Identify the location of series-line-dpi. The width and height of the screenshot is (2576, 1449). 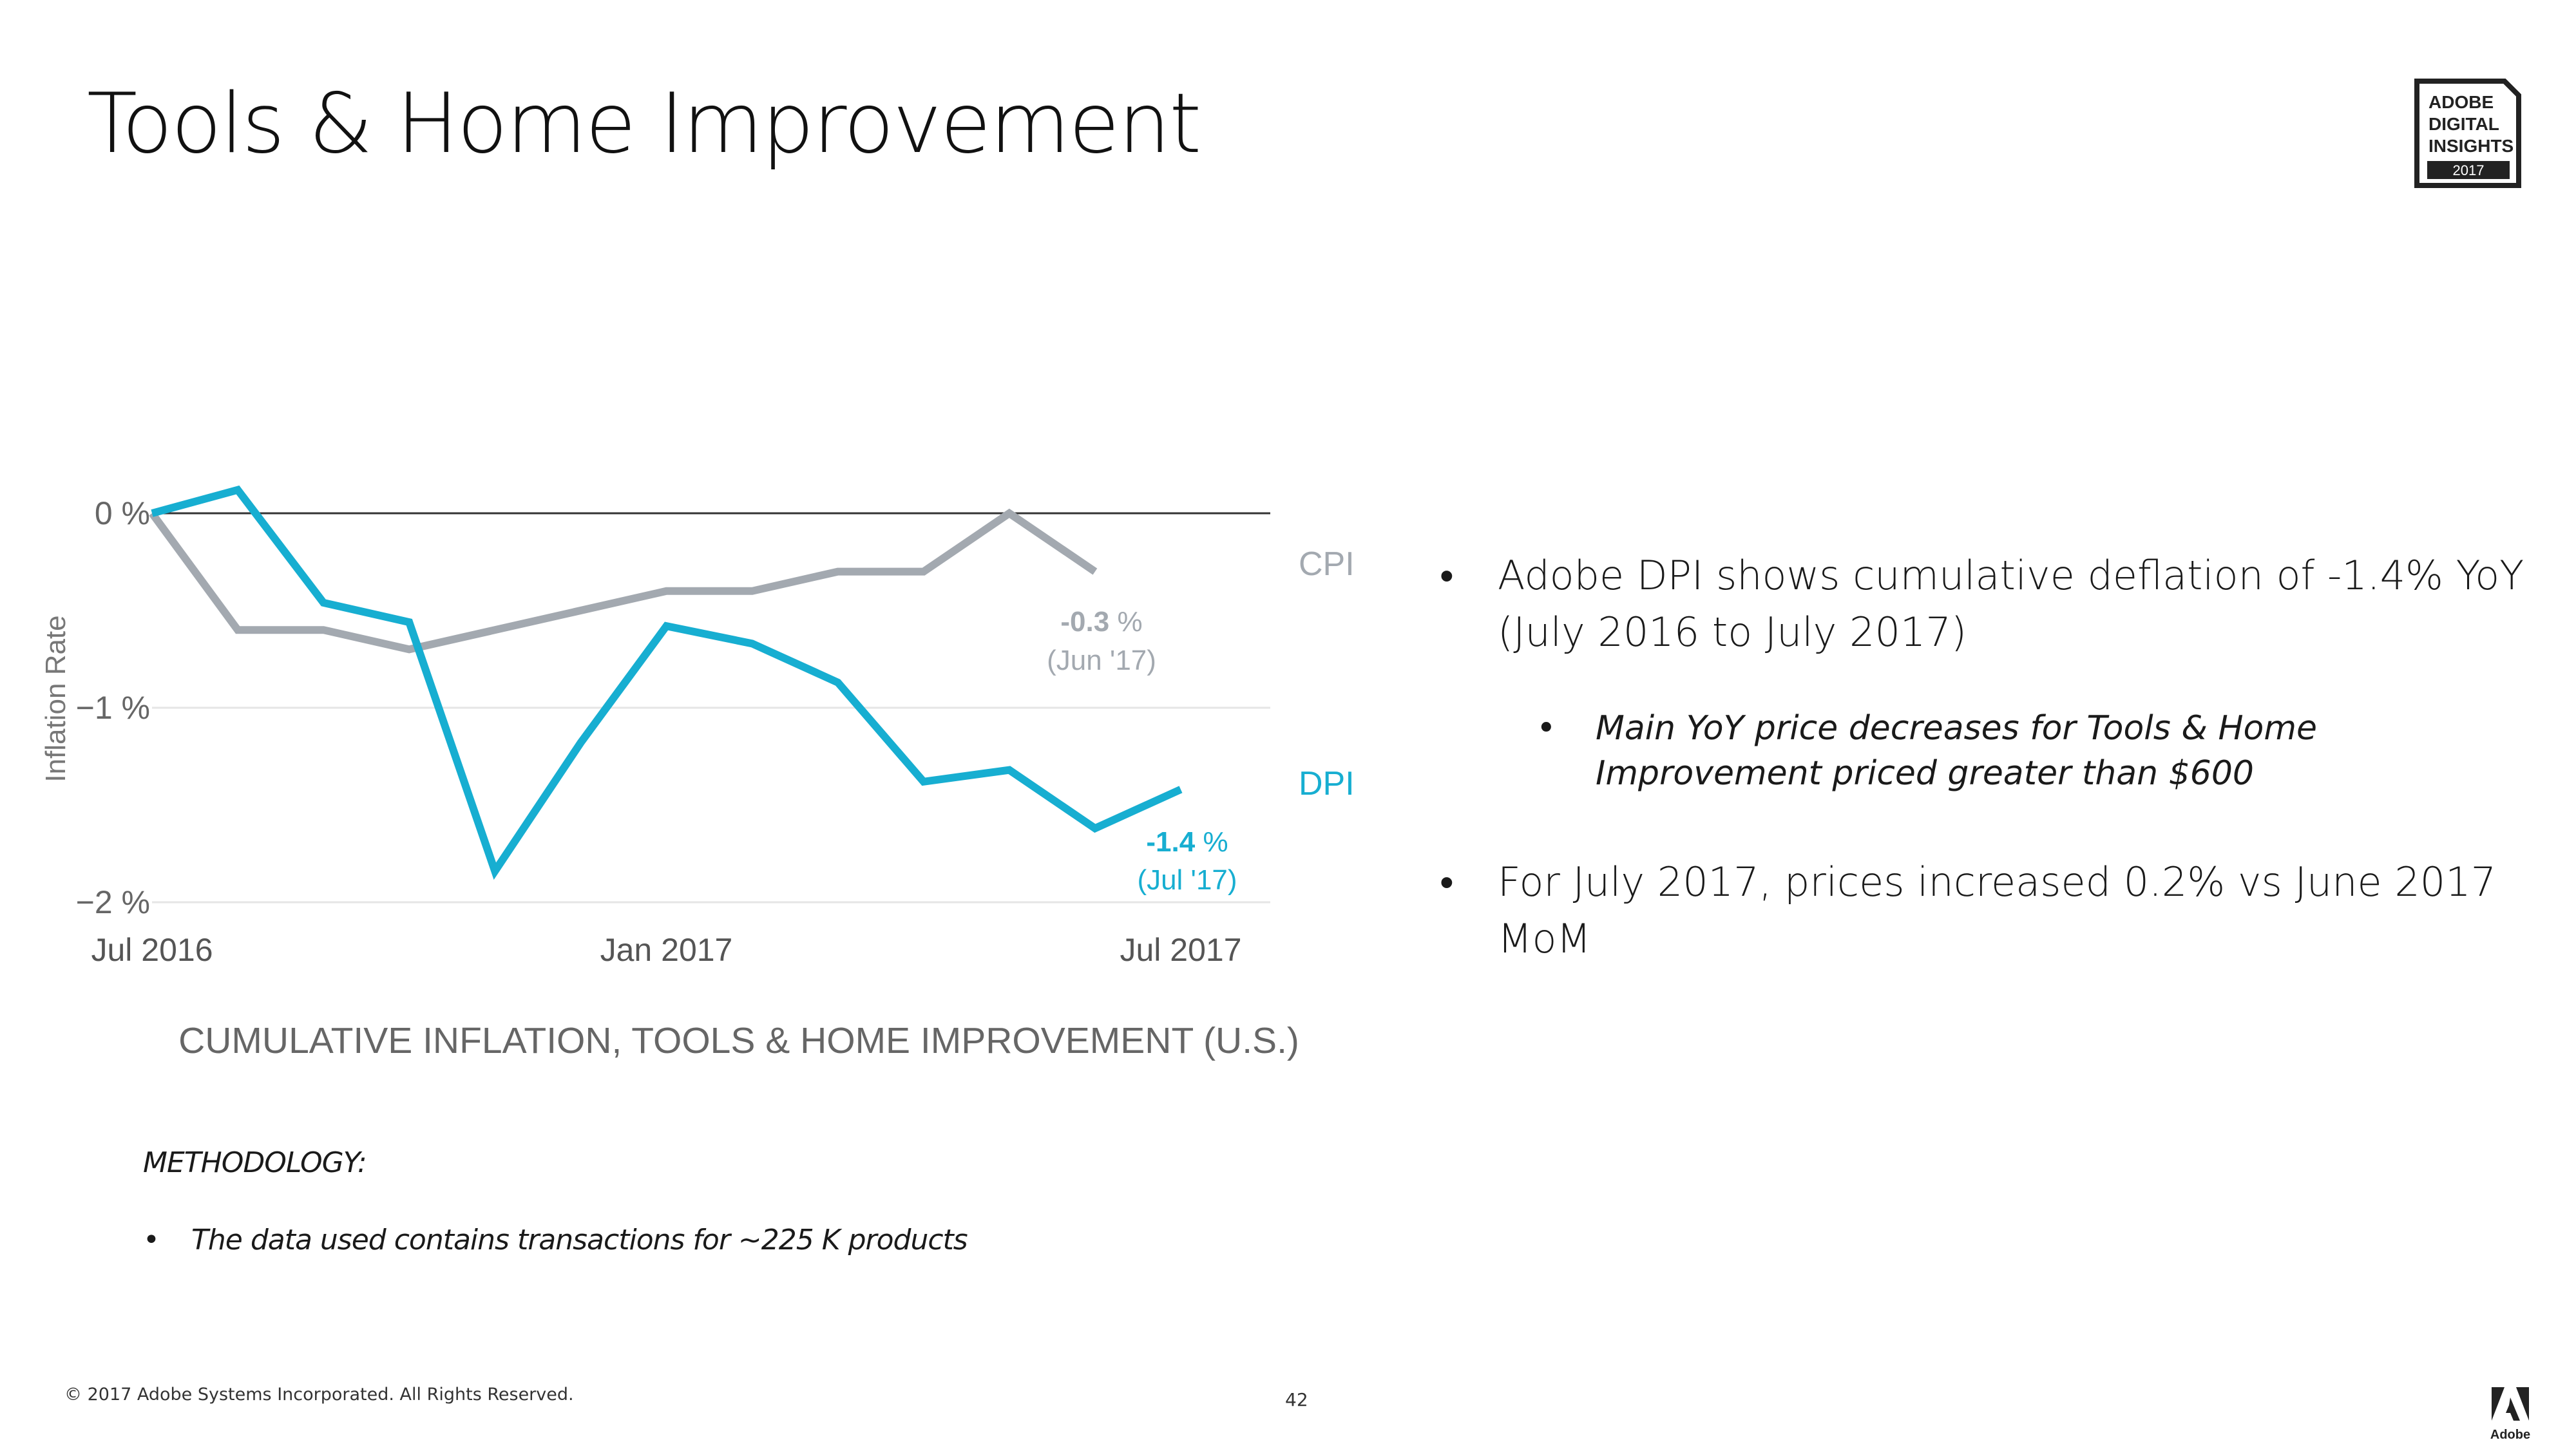
(667, 683).